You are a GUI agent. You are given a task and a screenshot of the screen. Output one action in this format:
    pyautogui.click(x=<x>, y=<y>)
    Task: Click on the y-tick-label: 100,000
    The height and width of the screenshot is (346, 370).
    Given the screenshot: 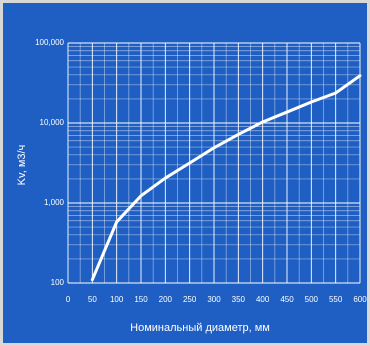 What is the action you would take?
    pyautogui.click(x=49, y=42)
    